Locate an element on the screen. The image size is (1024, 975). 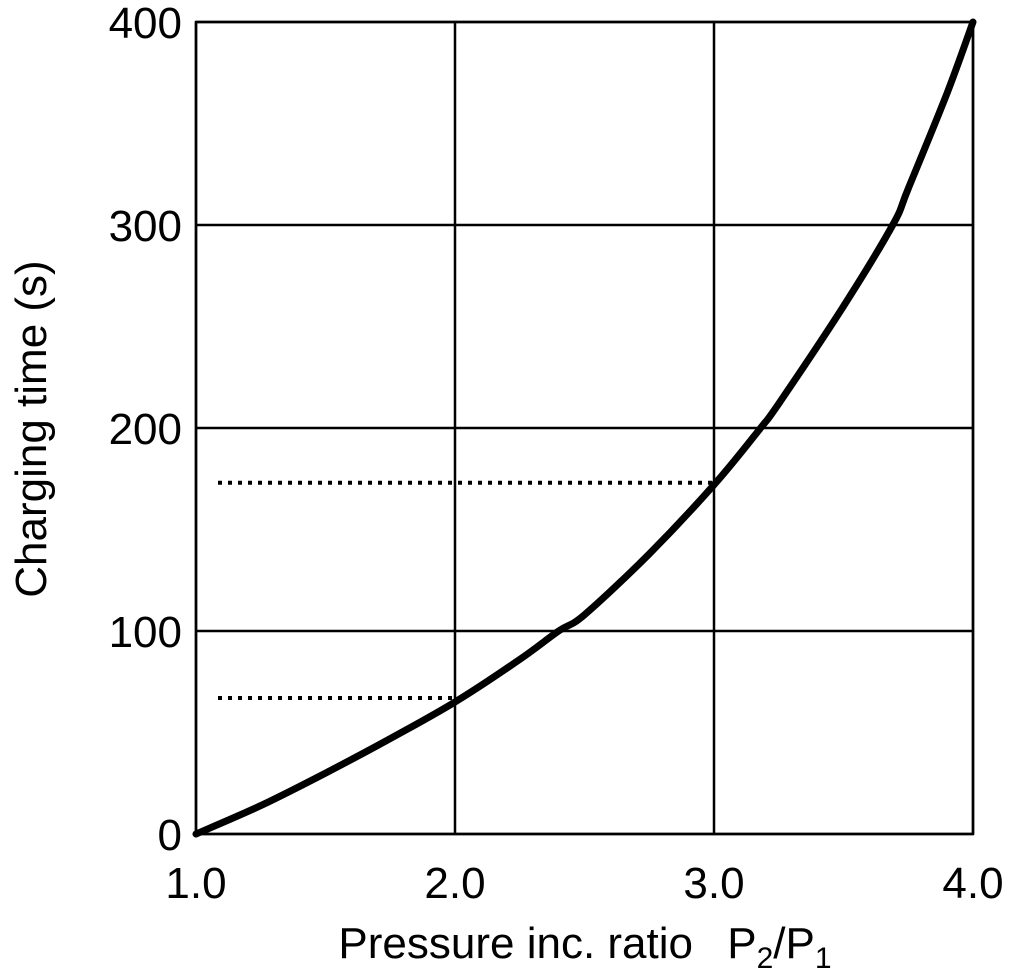
x-tick-label: 2.0 is located at coordinates (454, 883).